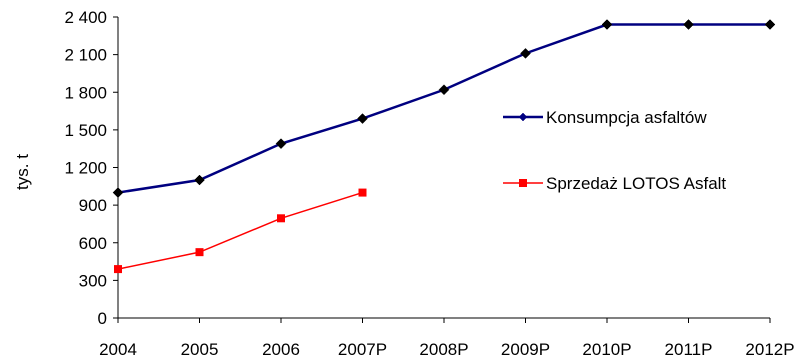 The image size is (798, 358). Describe the element at coordinates (689, 349) in the screenshot. I see `x-tick-label: 2011P` at that location.